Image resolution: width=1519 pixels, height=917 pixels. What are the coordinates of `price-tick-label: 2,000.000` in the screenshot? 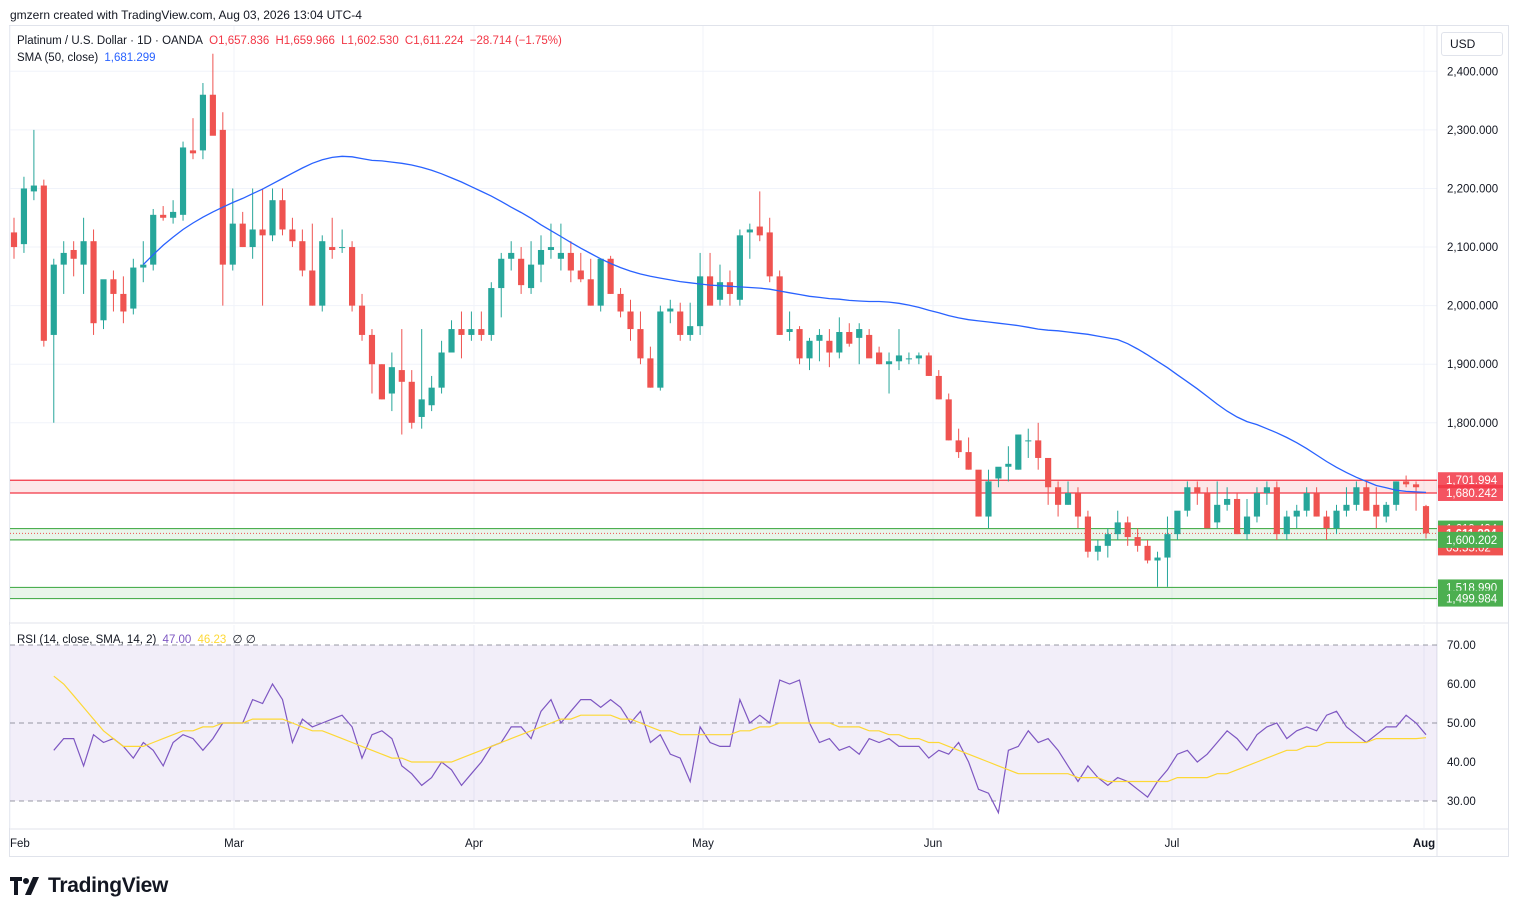 It's located at (1472, 307).